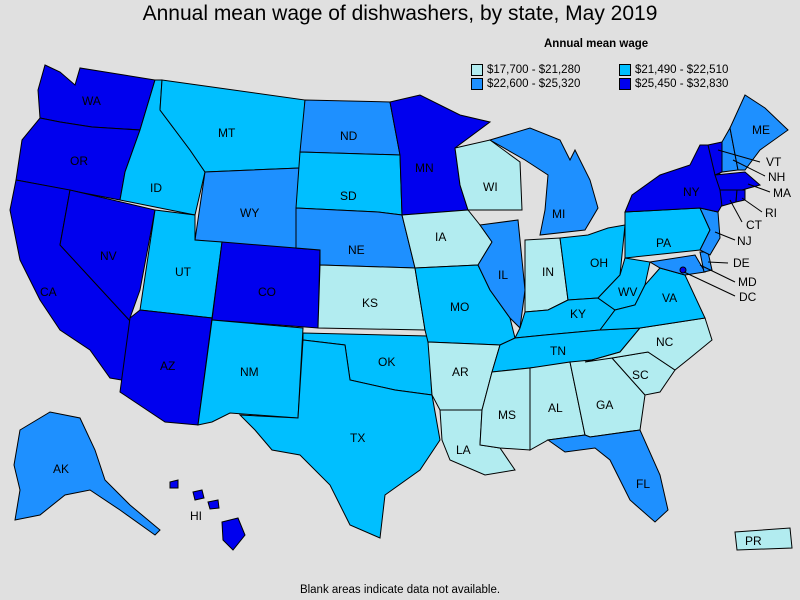 The height and width of the screenshot is (600, 800). What do you see at coordinates (677, 265) in the screenshot?
I see `state-md` at bounding box center [677, 265].